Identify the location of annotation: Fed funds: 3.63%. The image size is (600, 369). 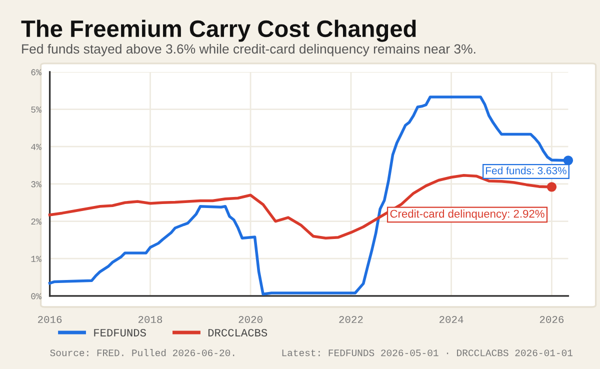
(526, 170).